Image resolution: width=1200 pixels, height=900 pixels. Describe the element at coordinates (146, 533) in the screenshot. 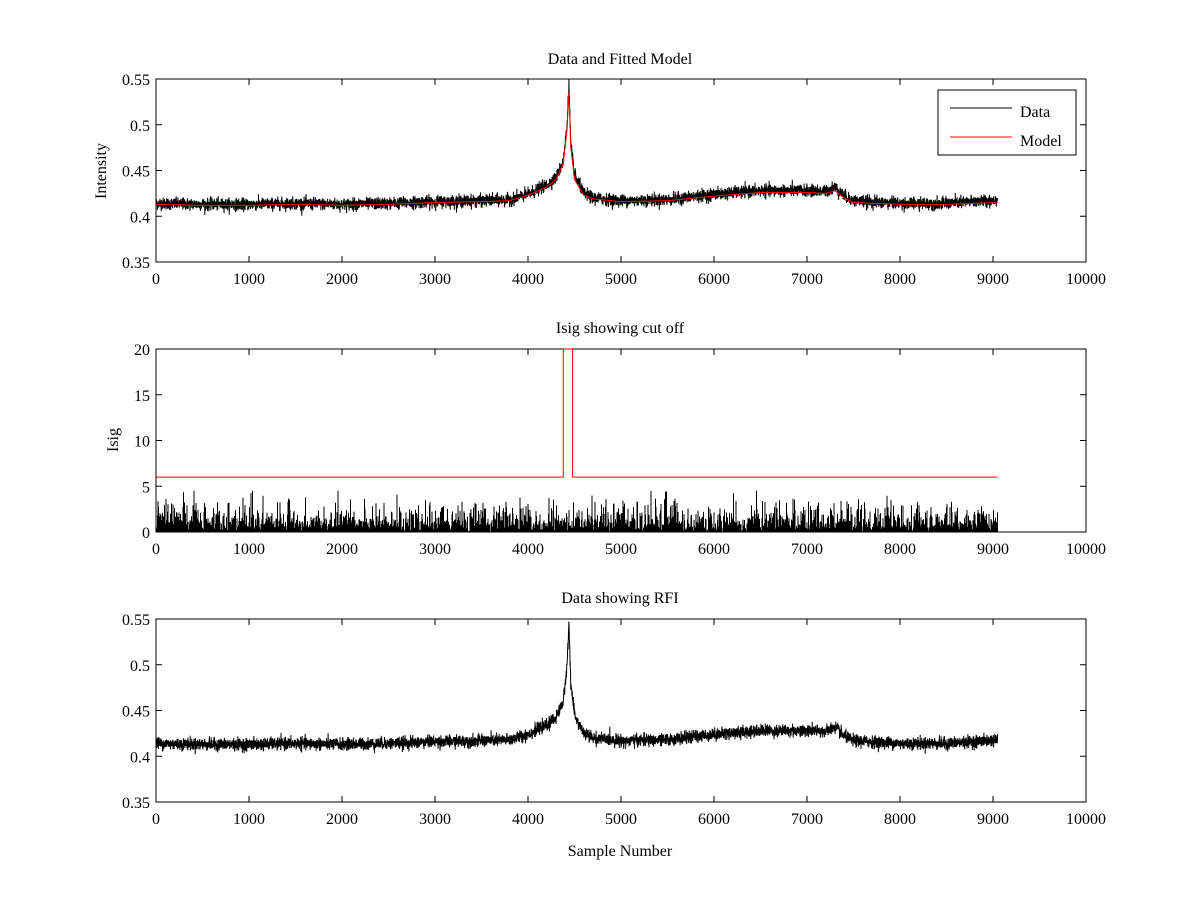

I see `y-tick-label: 0` at that location.